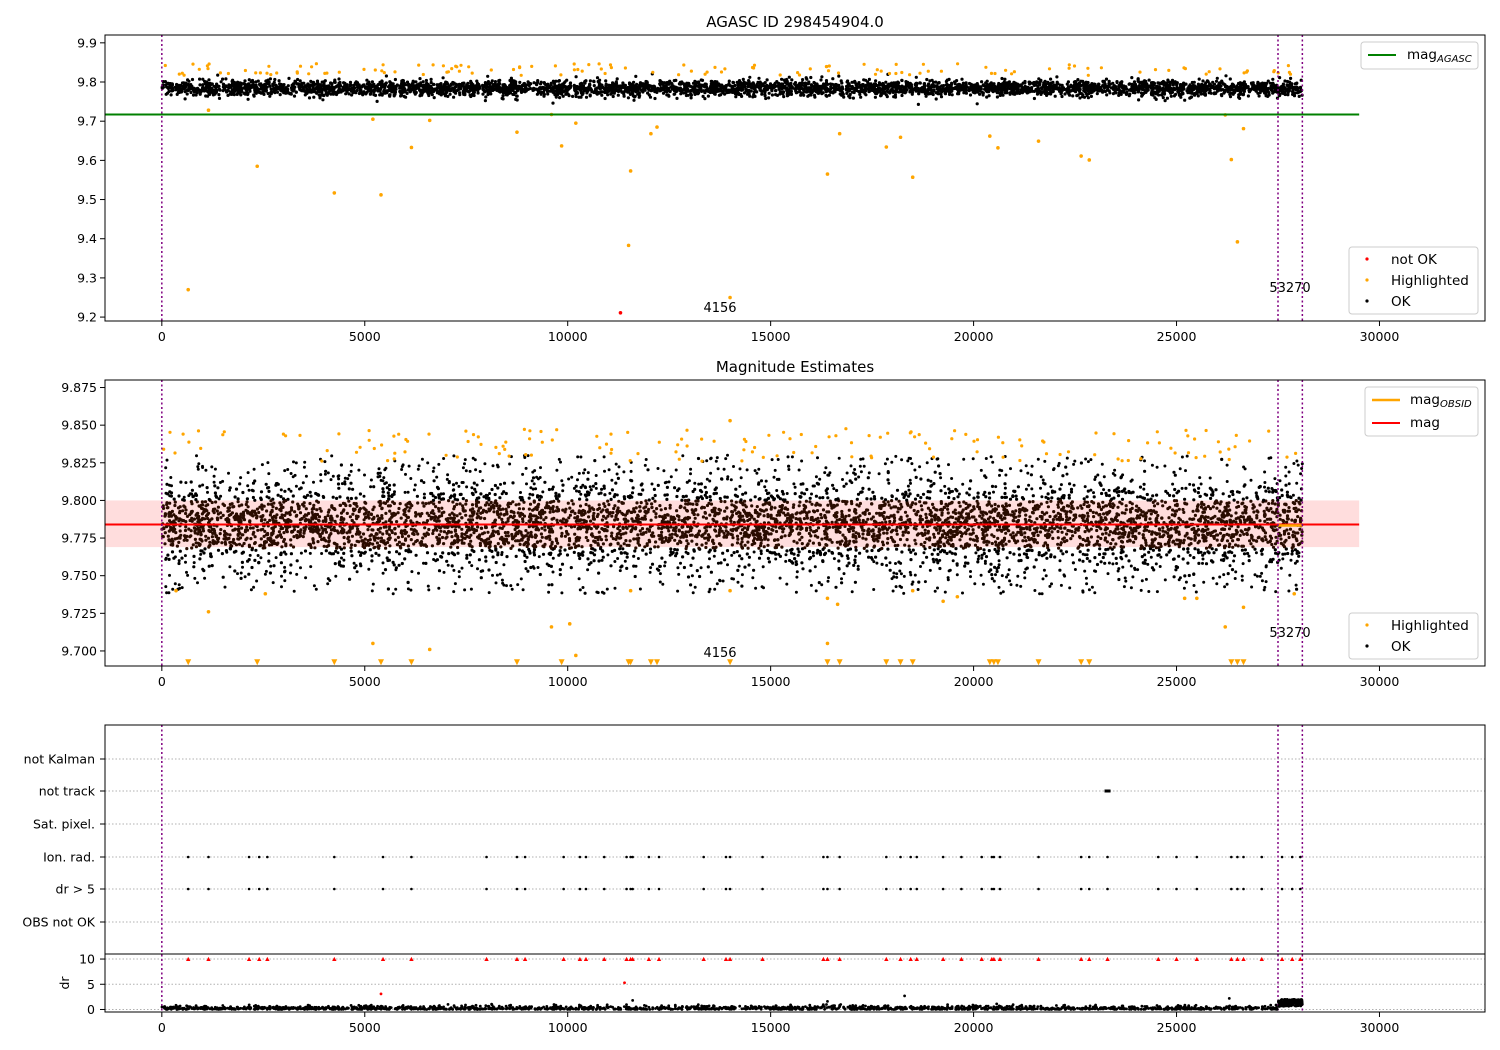  I want to click on legend-not-ok: not OK, so click(1414, 260).